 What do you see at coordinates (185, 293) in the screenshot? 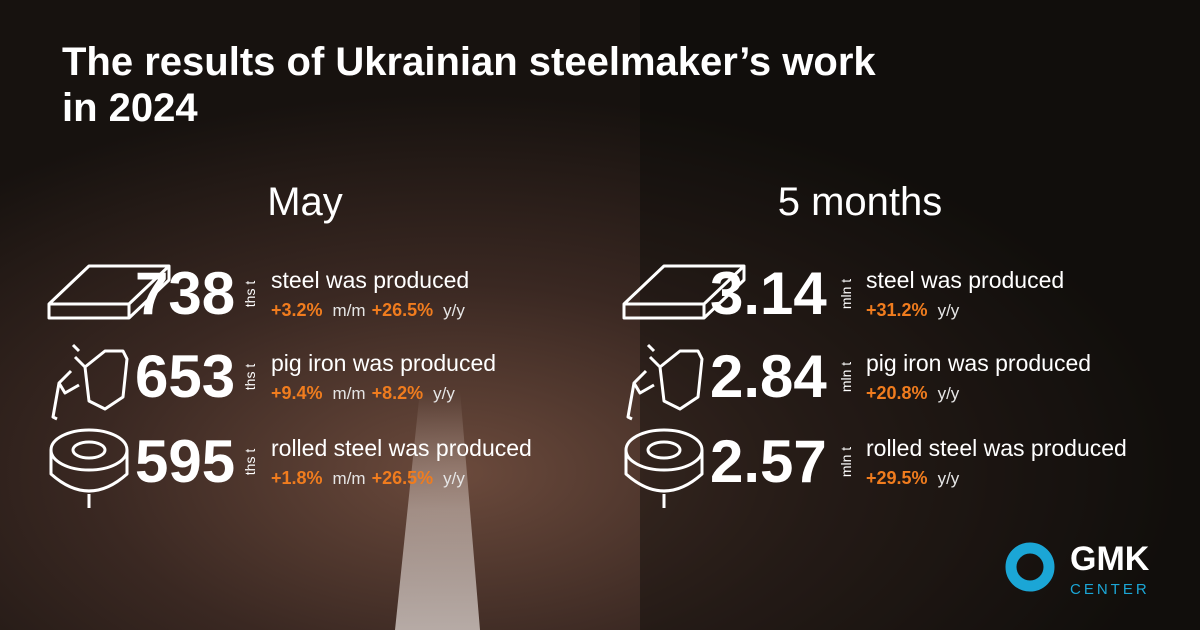
I see `metric-value: 738` at bounding box center [185, 293].